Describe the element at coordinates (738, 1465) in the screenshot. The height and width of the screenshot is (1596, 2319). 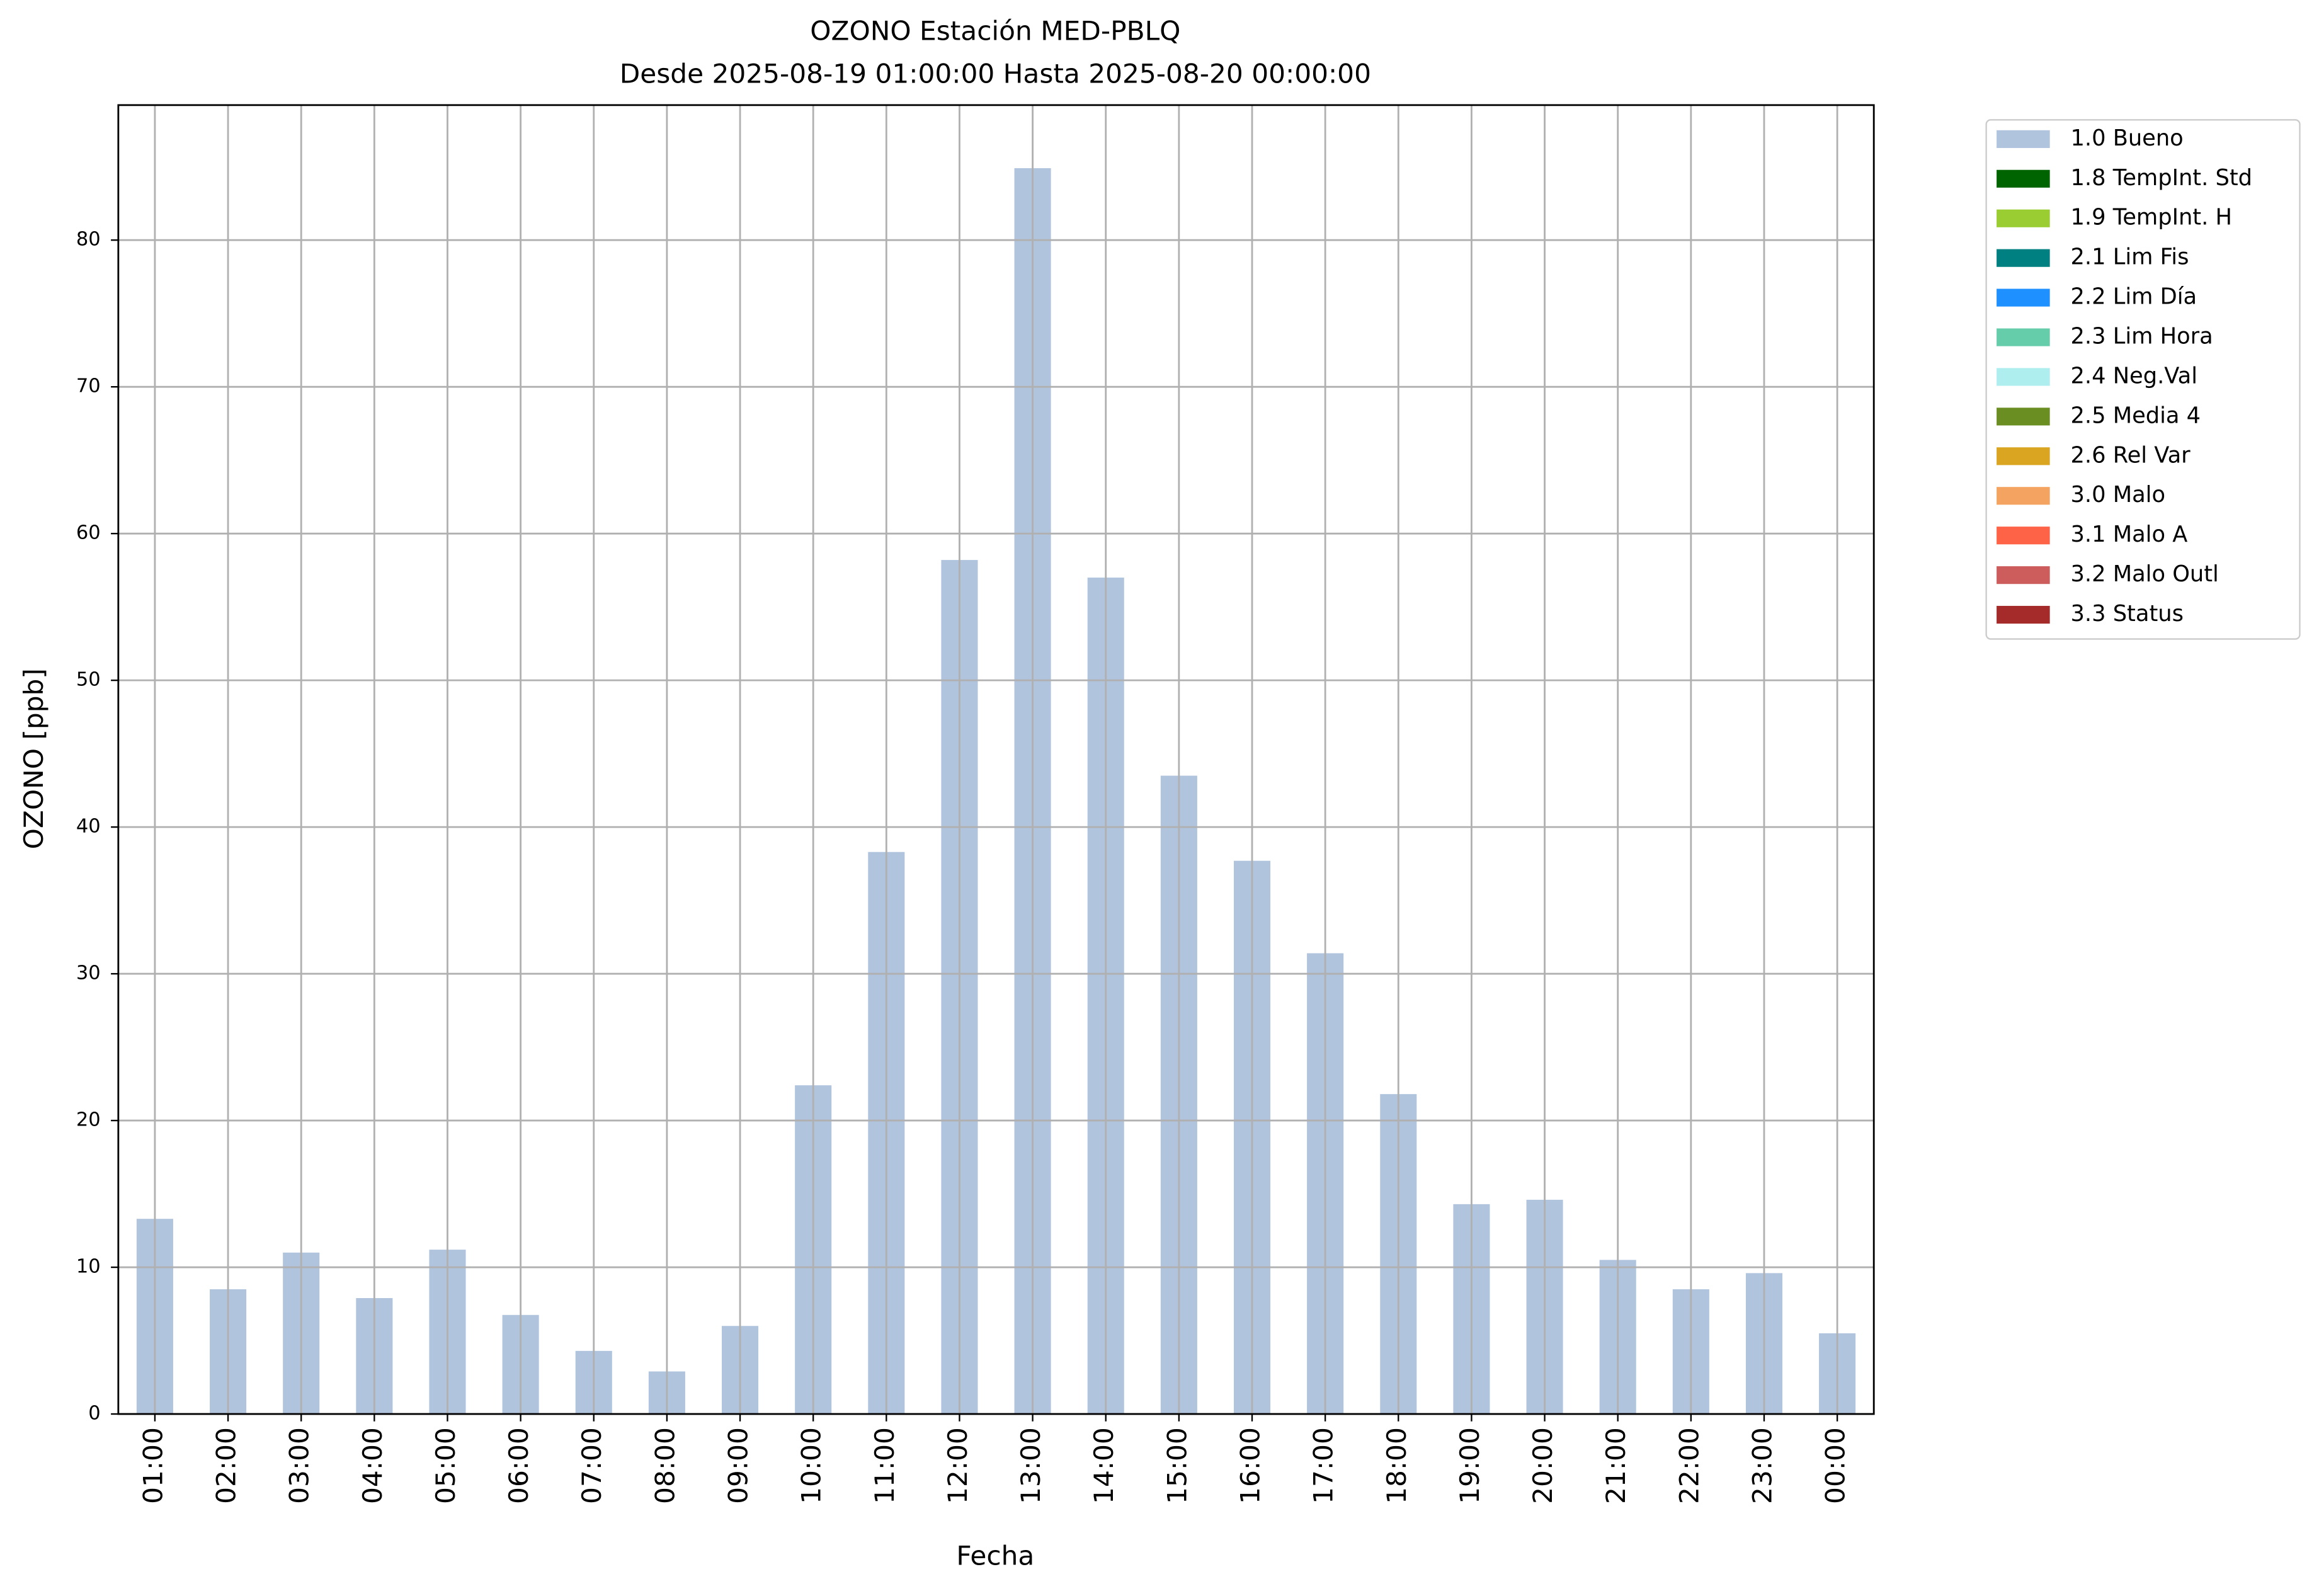
I see `x-tick-label: 09:00` at that location.